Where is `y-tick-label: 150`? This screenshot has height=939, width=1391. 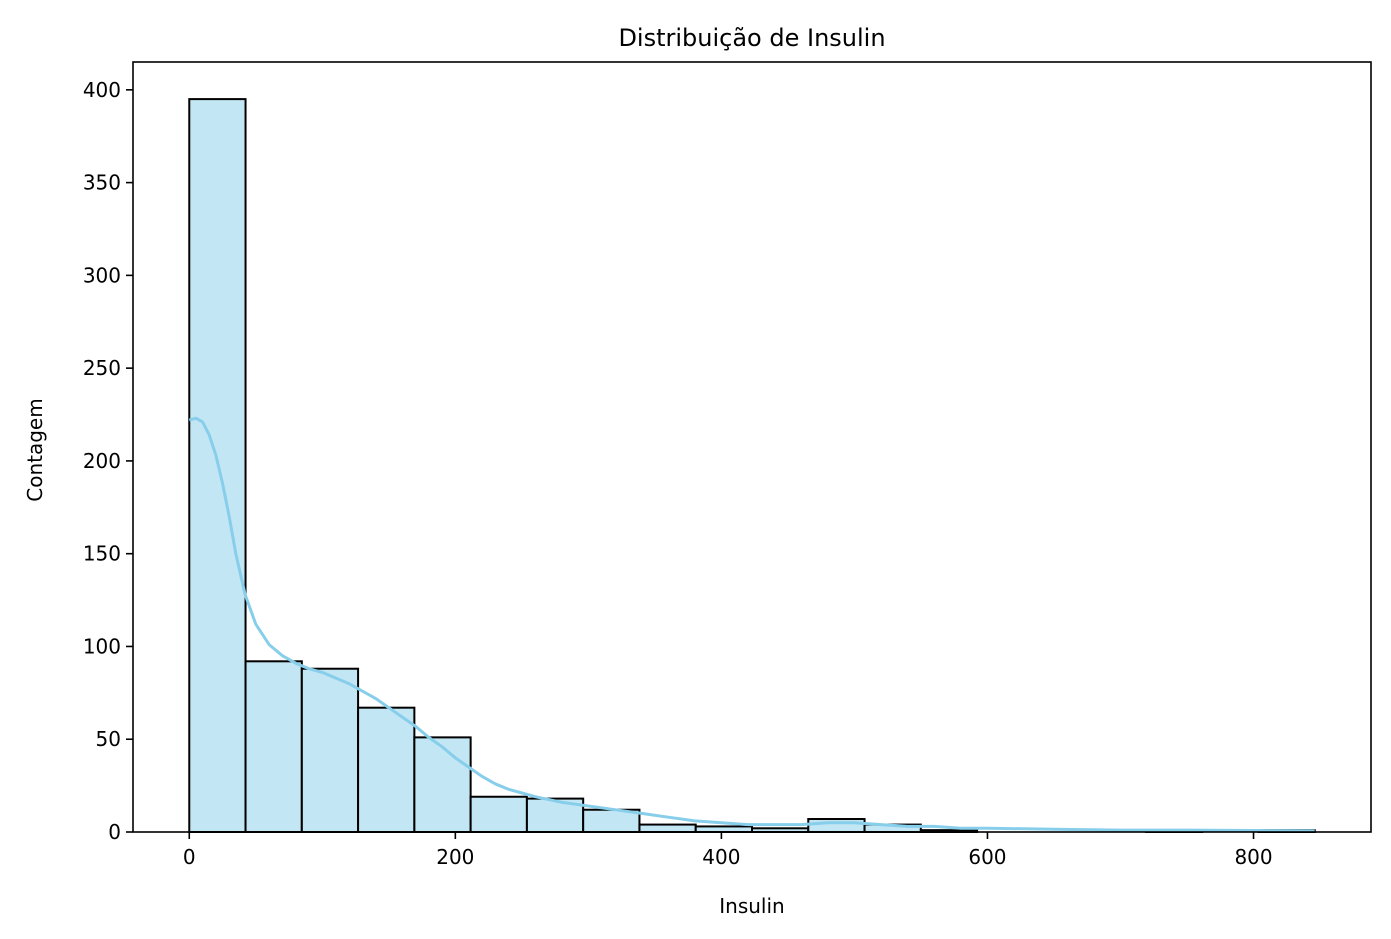 y-tick-label: 150 is located at coordinates (102, 554).